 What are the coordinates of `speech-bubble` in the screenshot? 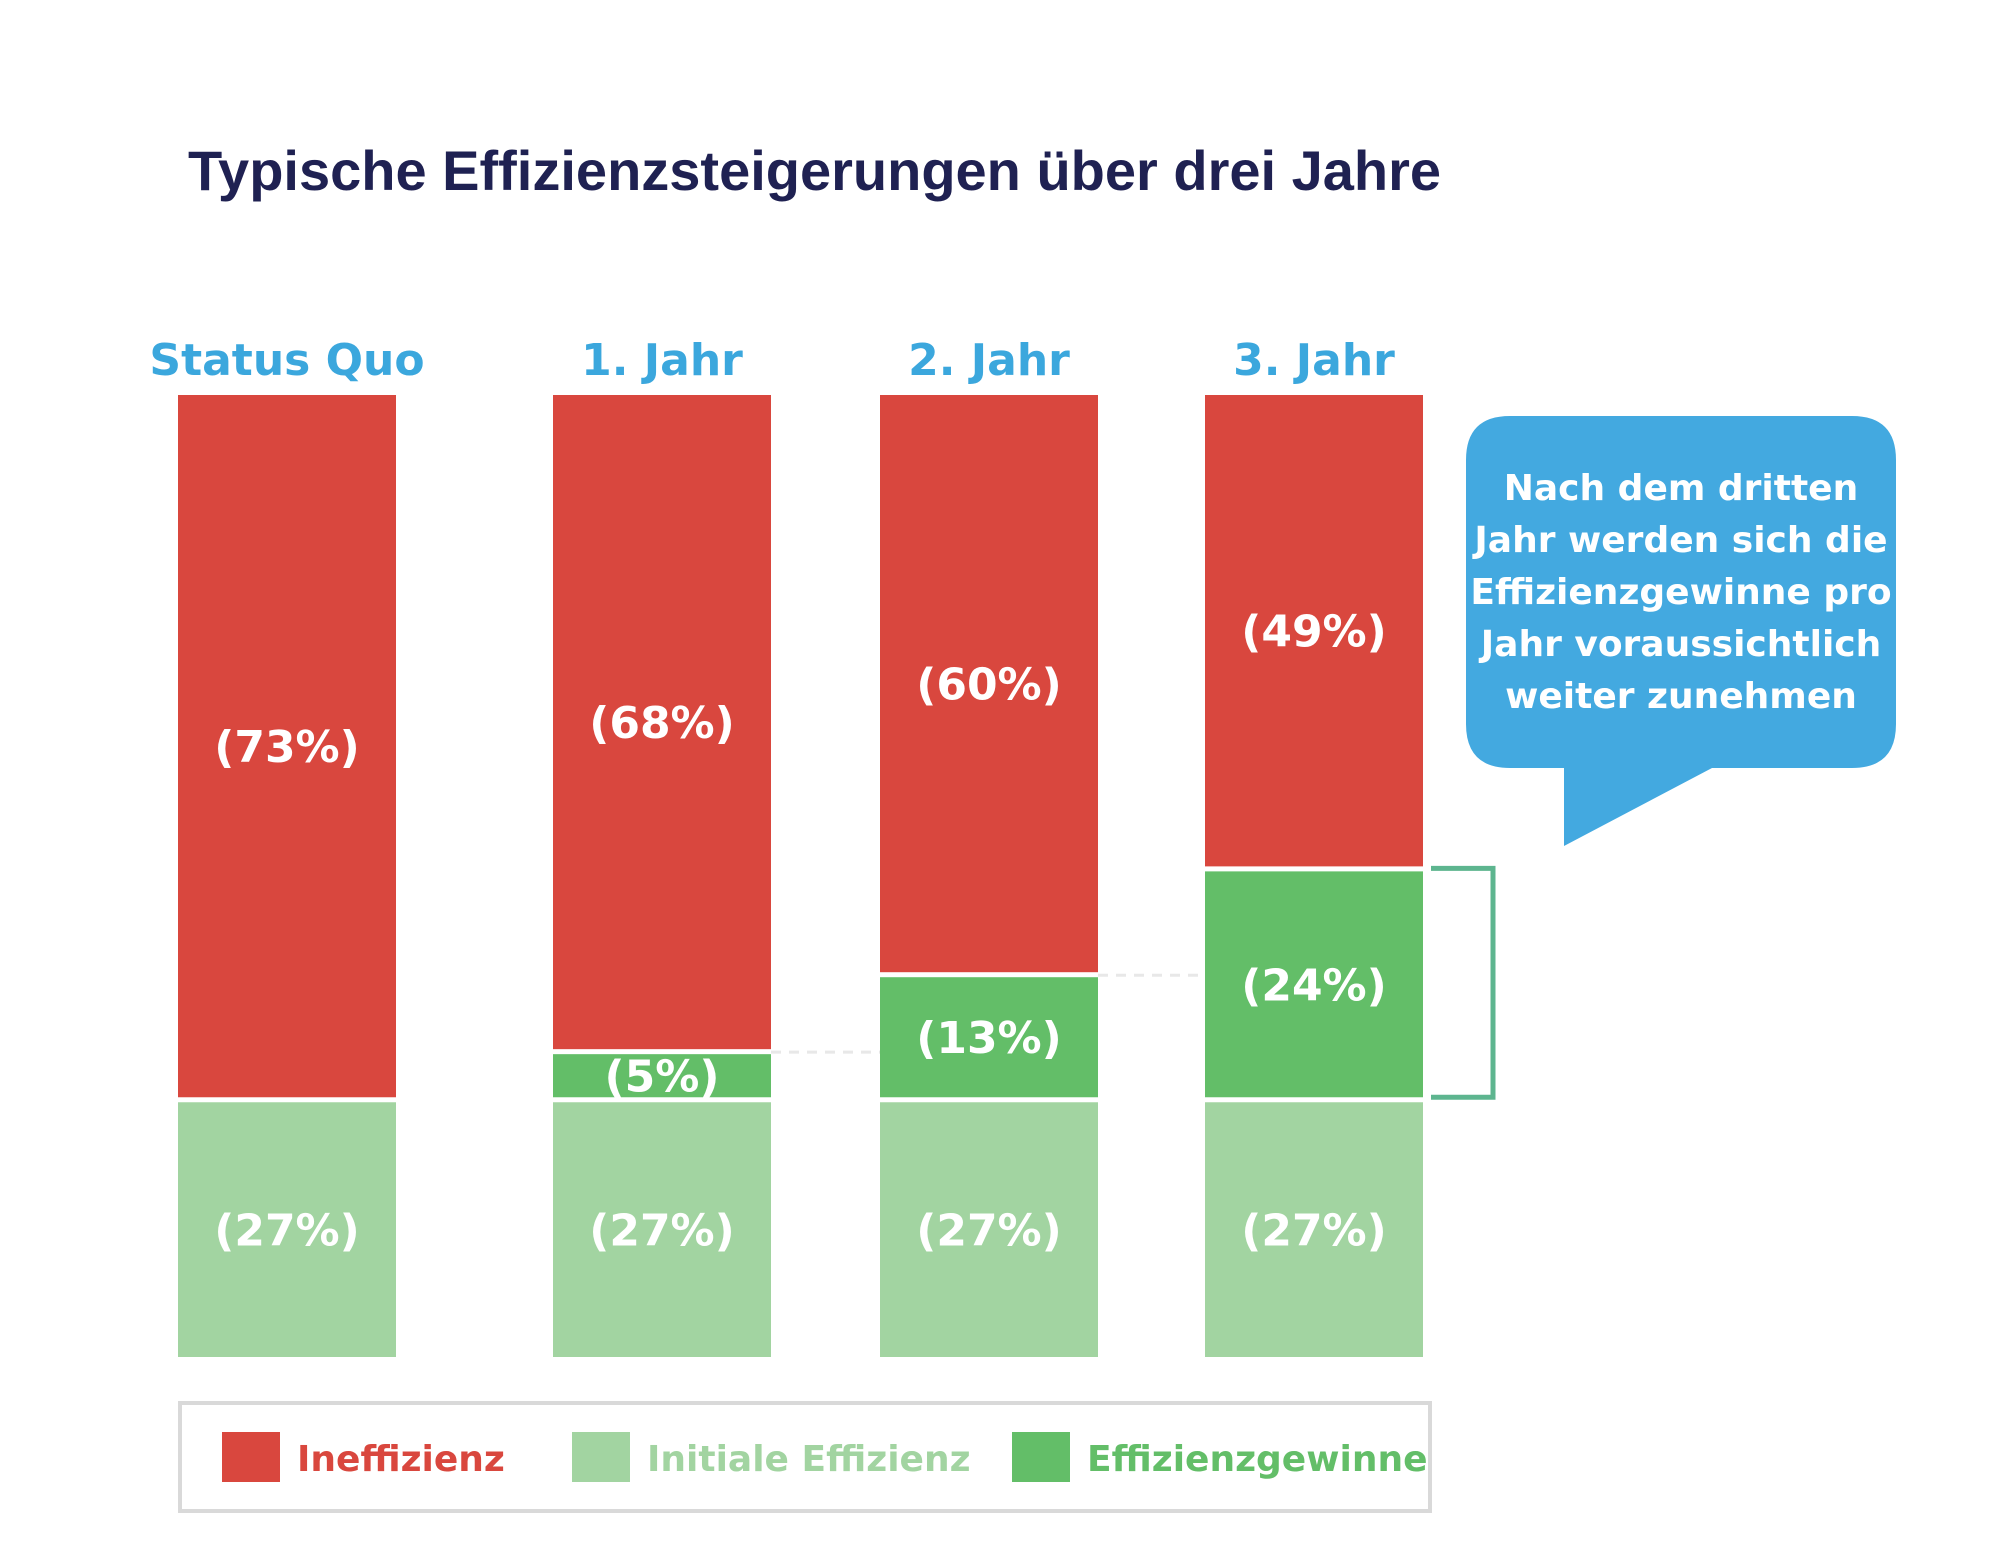 It's located at (1681, 631).